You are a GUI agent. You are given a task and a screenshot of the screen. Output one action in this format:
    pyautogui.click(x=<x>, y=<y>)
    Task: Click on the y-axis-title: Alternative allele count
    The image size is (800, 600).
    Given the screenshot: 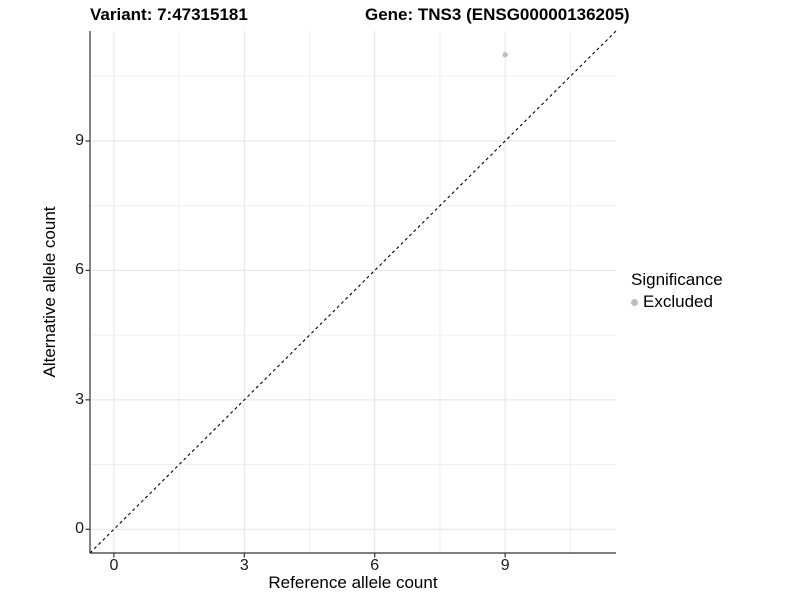 What is the action you would take?
    pyautogui.click(x=49, y=292)
    